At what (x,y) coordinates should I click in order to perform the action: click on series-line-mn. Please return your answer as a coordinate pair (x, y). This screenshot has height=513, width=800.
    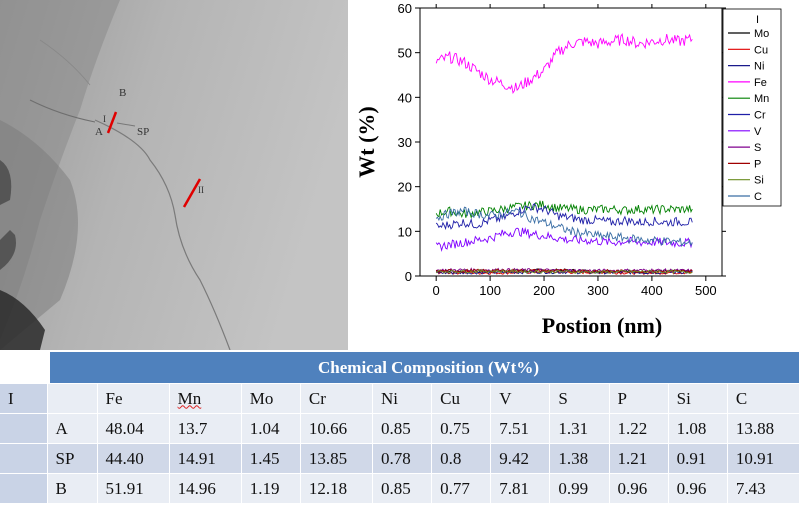
    Looking at the image, I should click on (564, 210).